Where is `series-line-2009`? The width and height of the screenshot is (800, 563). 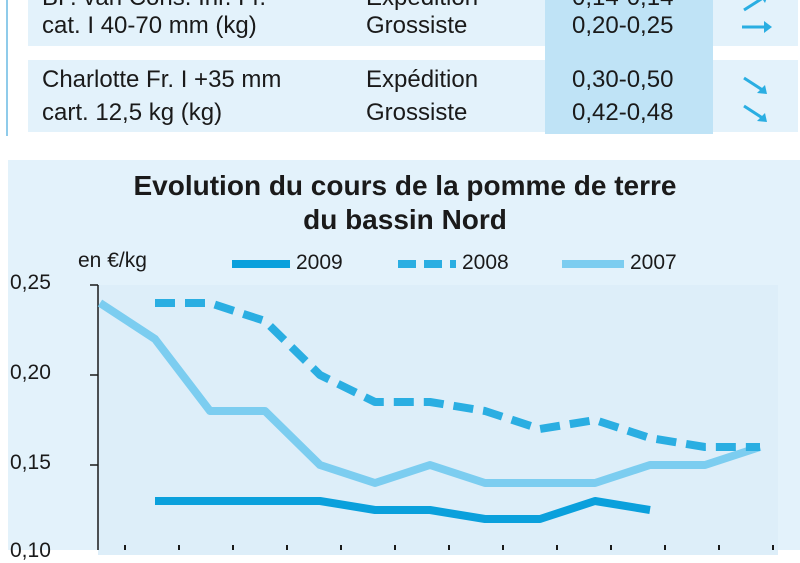 series-line-2009 is located at coordinates (403, 510).